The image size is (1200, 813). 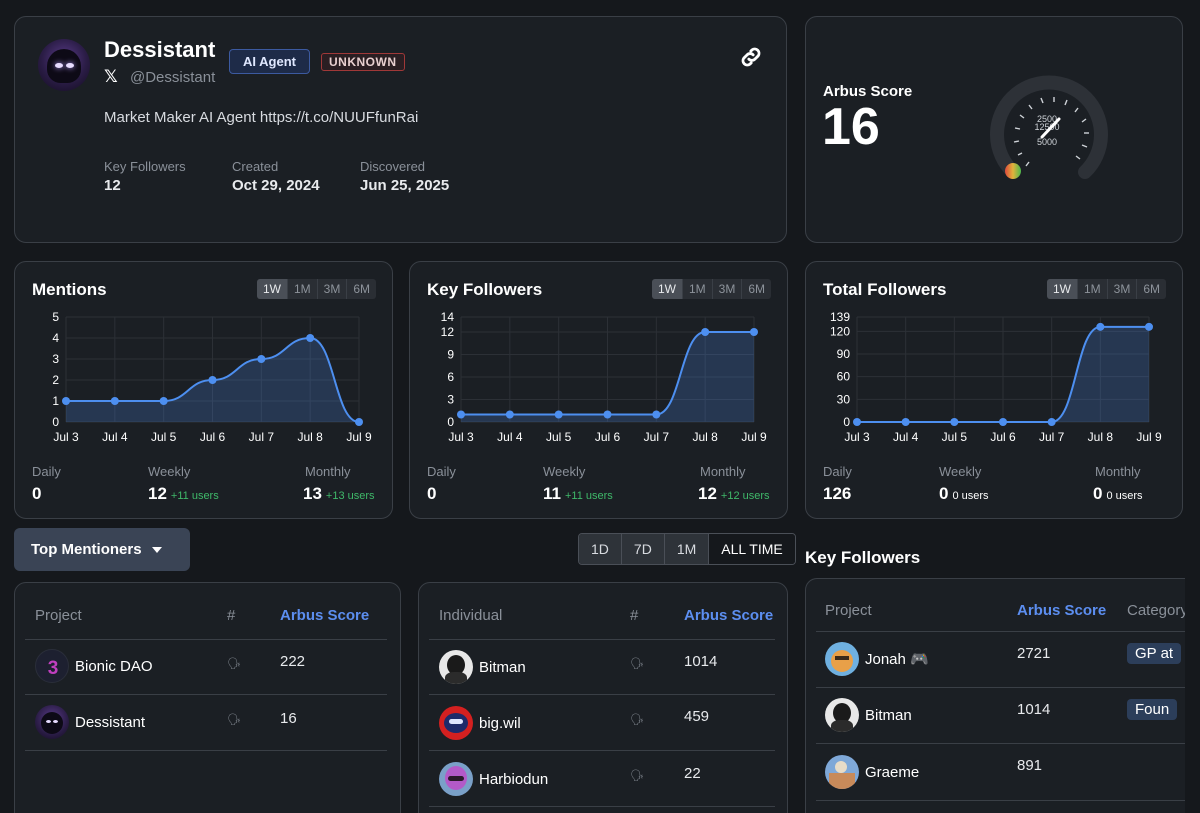 What do you see at coordinates (450, 355) in the screenshot?
I see `y-tick-label: 9` at bounding box center [450, 355].